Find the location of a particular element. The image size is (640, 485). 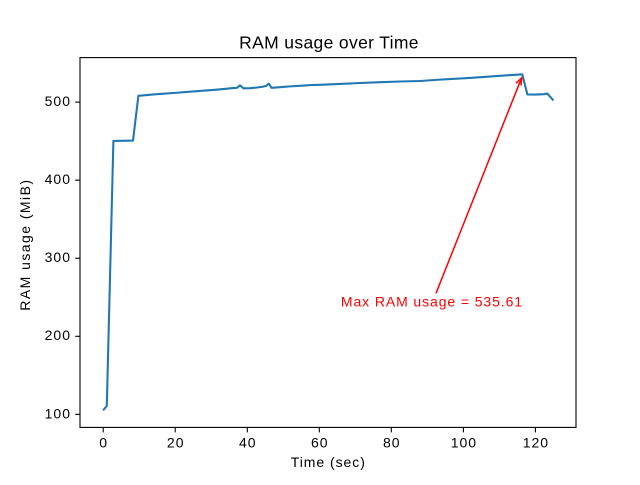

svg-text: 40 is located at coordinates (248, 442).